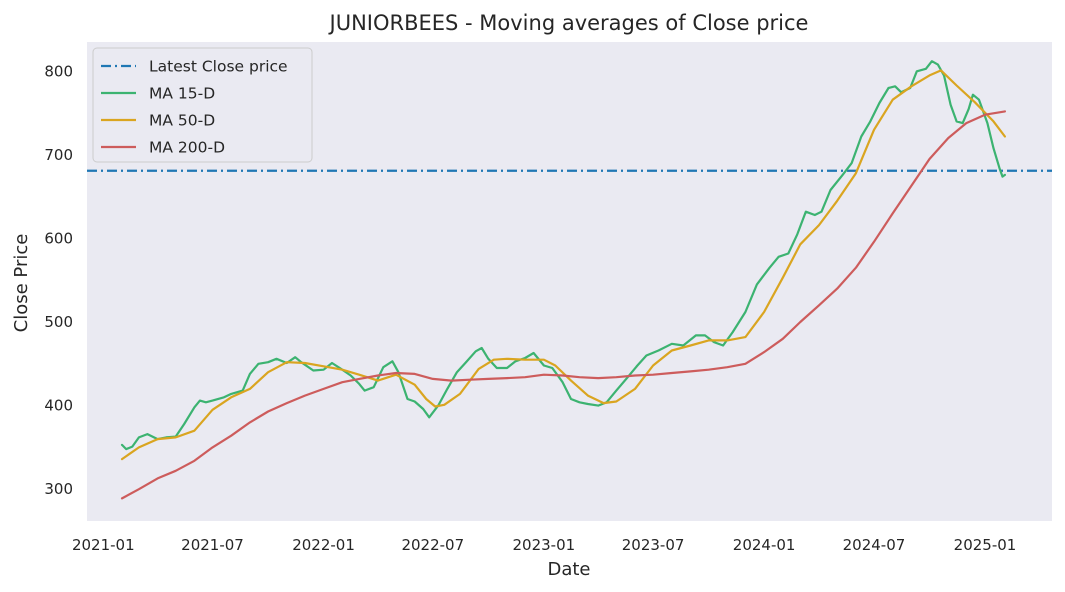 The image size is (1065, 592). I want to click on y-axis-ticks: 300 400 500 600 700 800, so click(58, 280).